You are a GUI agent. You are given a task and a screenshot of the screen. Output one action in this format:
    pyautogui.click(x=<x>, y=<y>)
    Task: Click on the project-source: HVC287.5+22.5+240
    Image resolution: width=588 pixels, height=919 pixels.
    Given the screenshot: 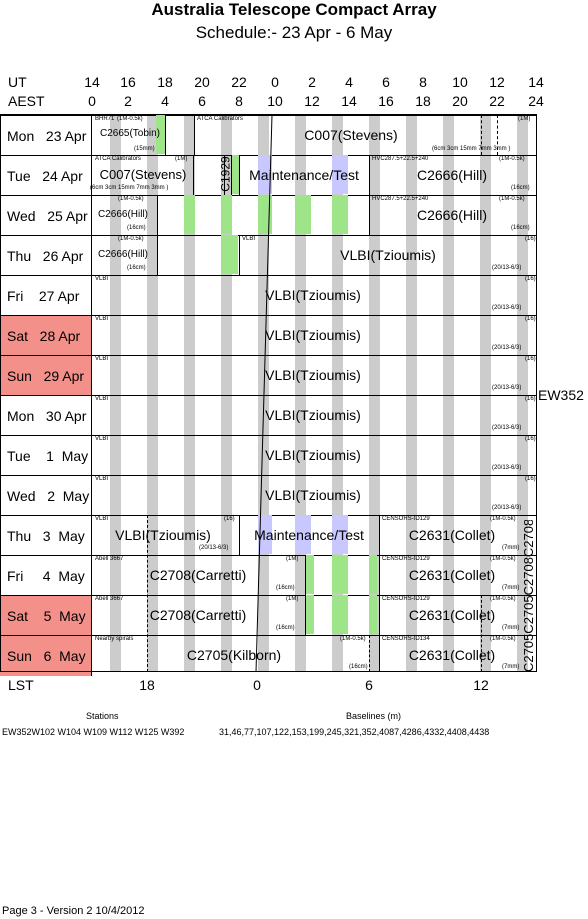 What is the action you would take?
    pyautogui.click(x=400, y=199)
    